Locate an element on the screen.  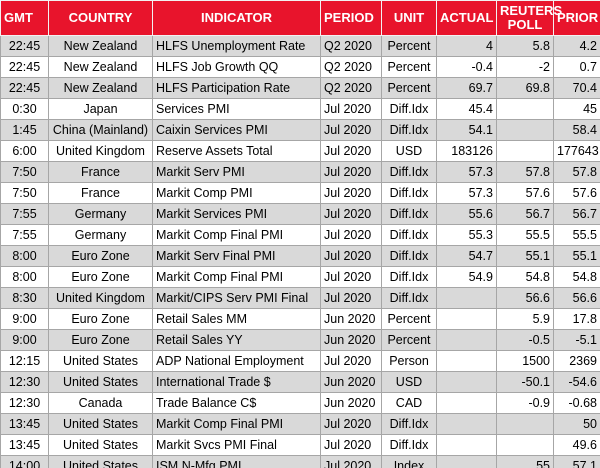
gmt-cell: 8:30 is located at coordinates (24, 298).